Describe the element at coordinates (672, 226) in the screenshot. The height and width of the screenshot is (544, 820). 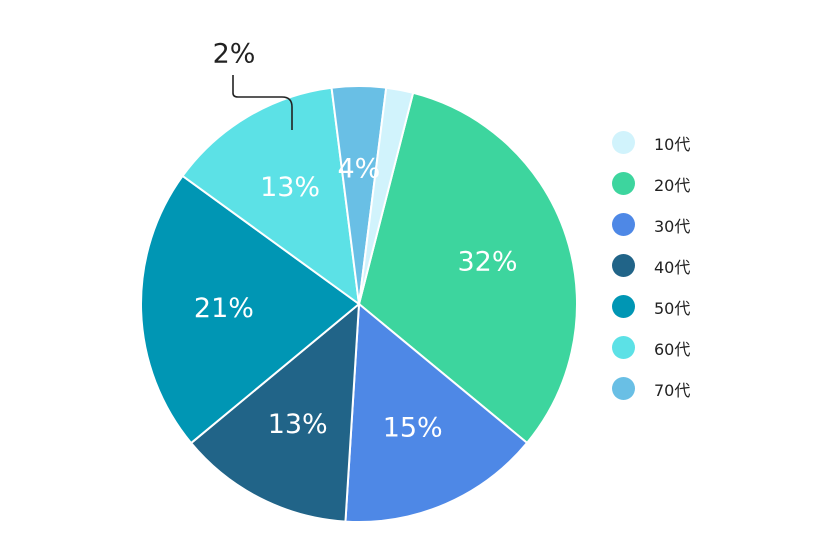
I see `legend-label: 30代` at that location.